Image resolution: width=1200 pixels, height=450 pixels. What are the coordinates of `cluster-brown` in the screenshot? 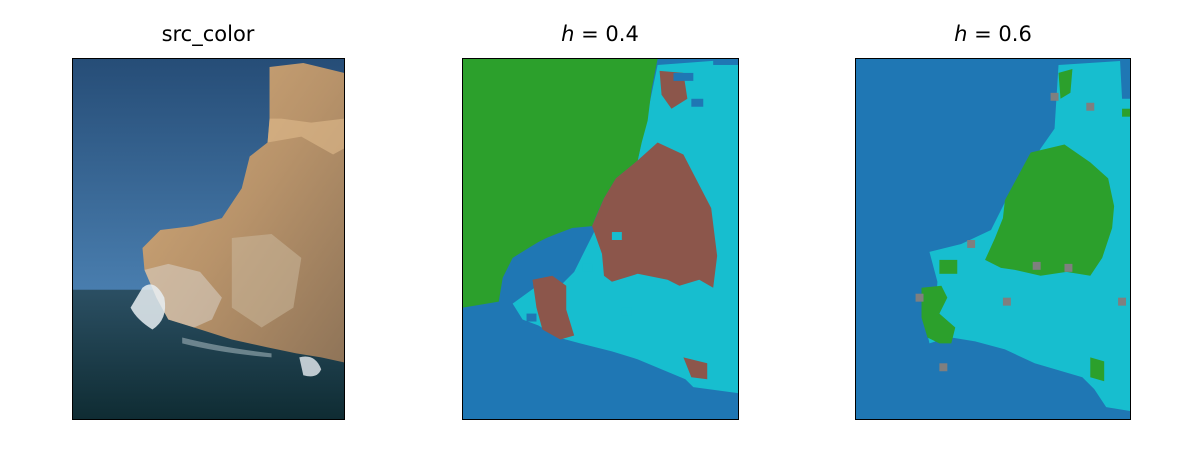 It's located at (655, 215).